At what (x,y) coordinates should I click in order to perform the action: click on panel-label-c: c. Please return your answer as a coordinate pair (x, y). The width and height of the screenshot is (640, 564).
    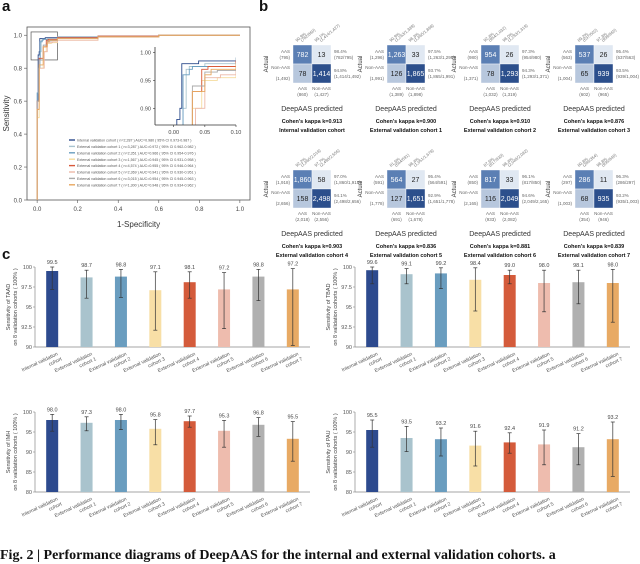
    Looking at the image, I should click on (6, 254).